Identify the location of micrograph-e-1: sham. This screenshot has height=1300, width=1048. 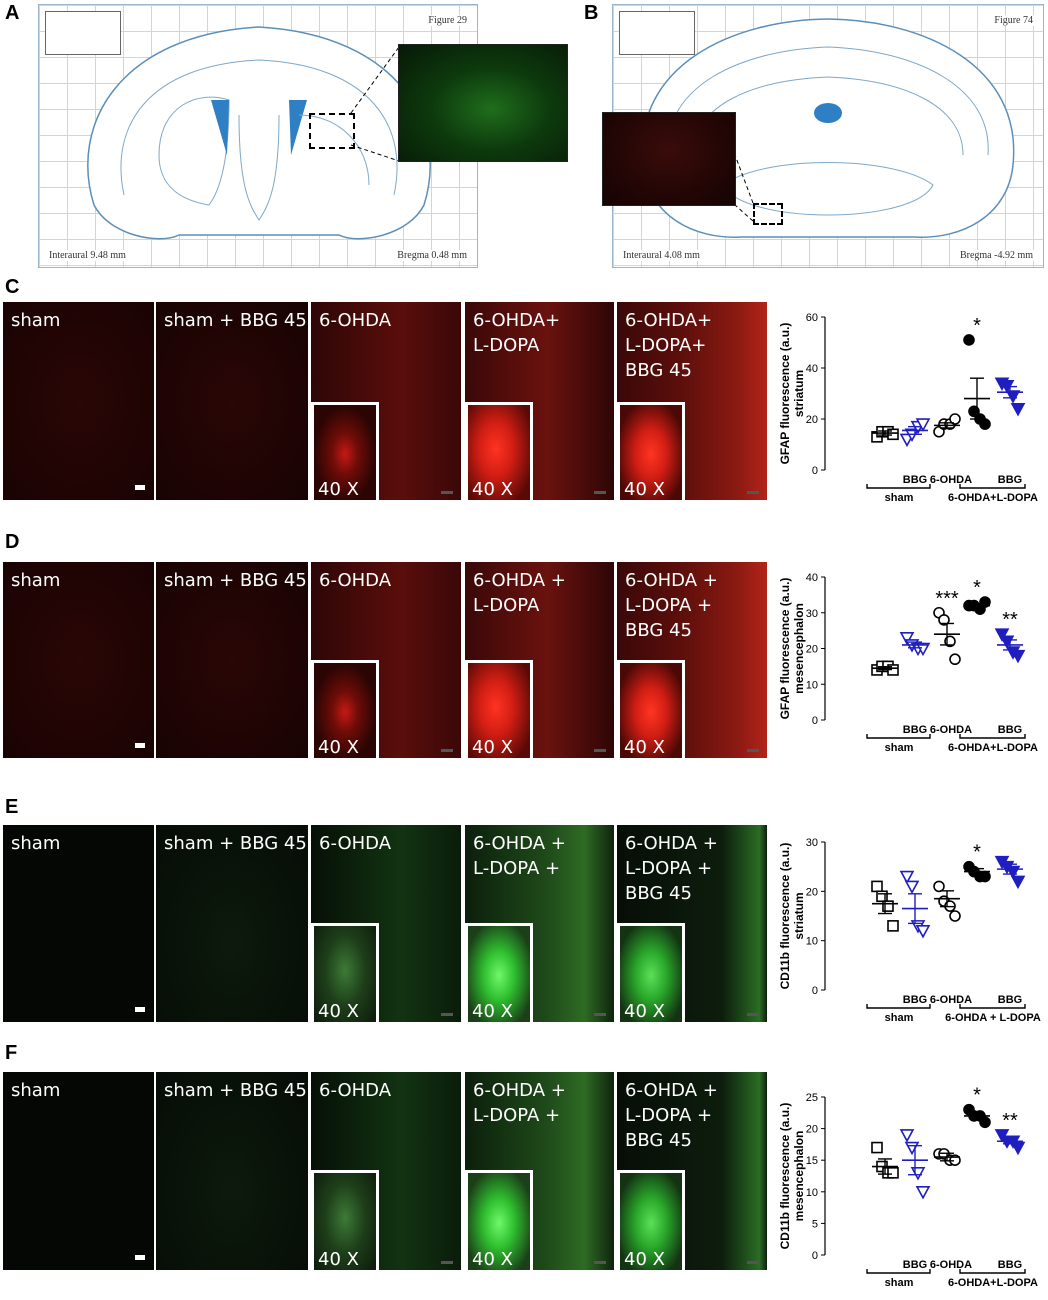
(78, 923).